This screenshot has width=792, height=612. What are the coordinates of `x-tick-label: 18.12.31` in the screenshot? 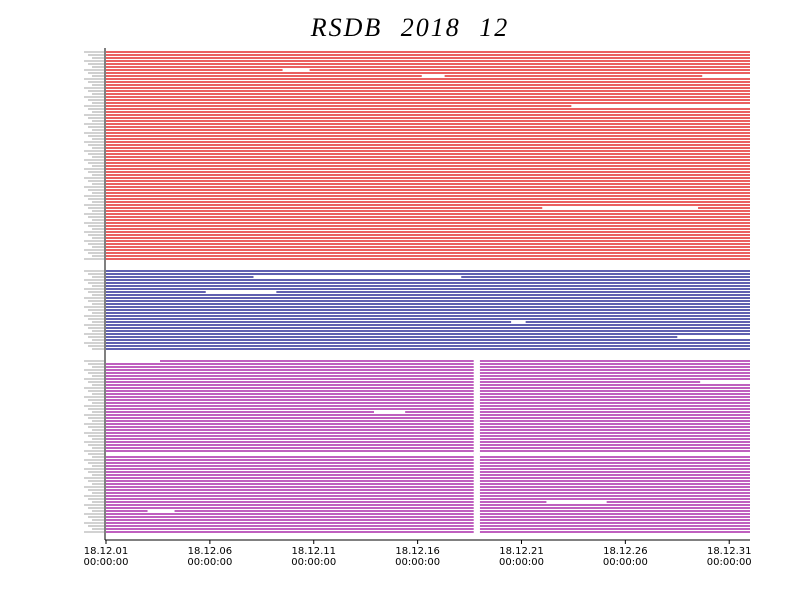 It's located at (729, 551).